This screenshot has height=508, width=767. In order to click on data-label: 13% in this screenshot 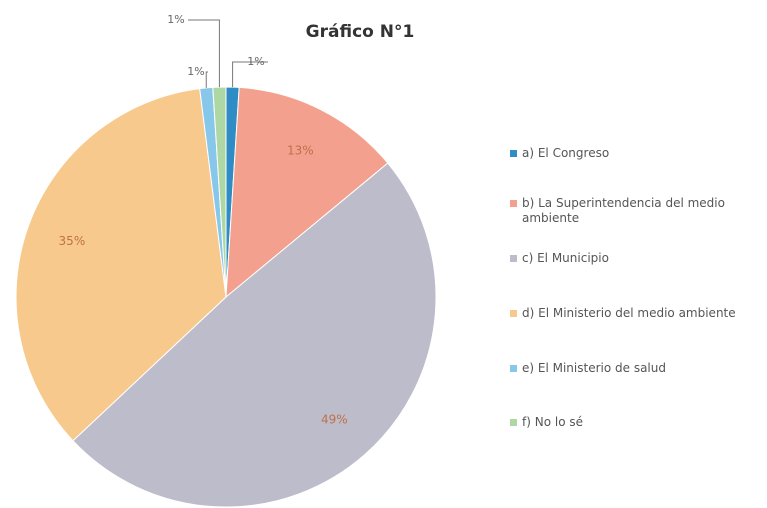, I will do `click(300, 151)`.